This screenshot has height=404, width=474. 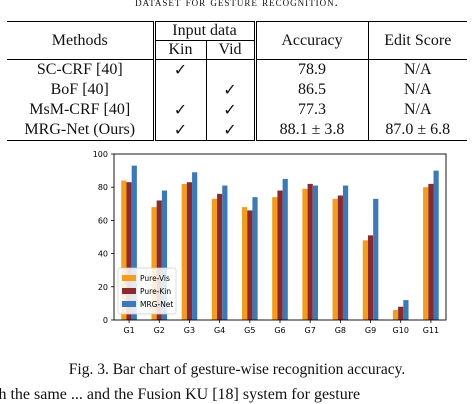 What do you see at coordinates (100, 154) in the screenshot?
I see `y-tick-label: 100` at bounding box center [100, 154].